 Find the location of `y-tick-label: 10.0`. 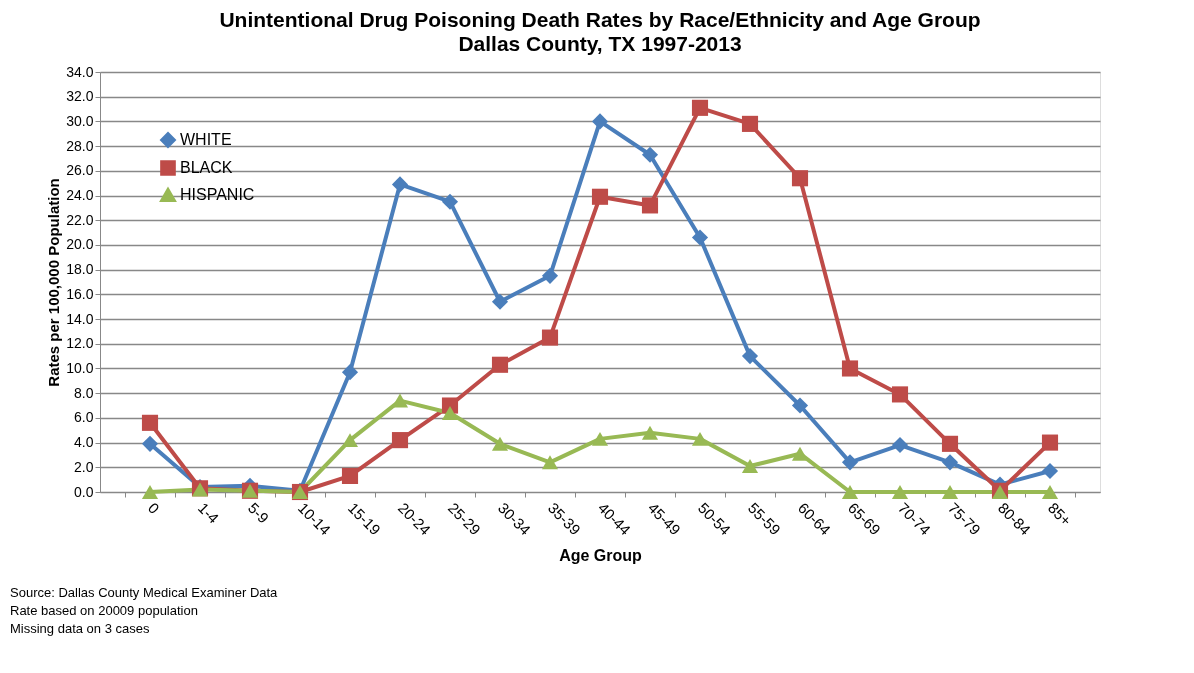

y-tick-label: 10.0 is located at coordinates (80, 367).